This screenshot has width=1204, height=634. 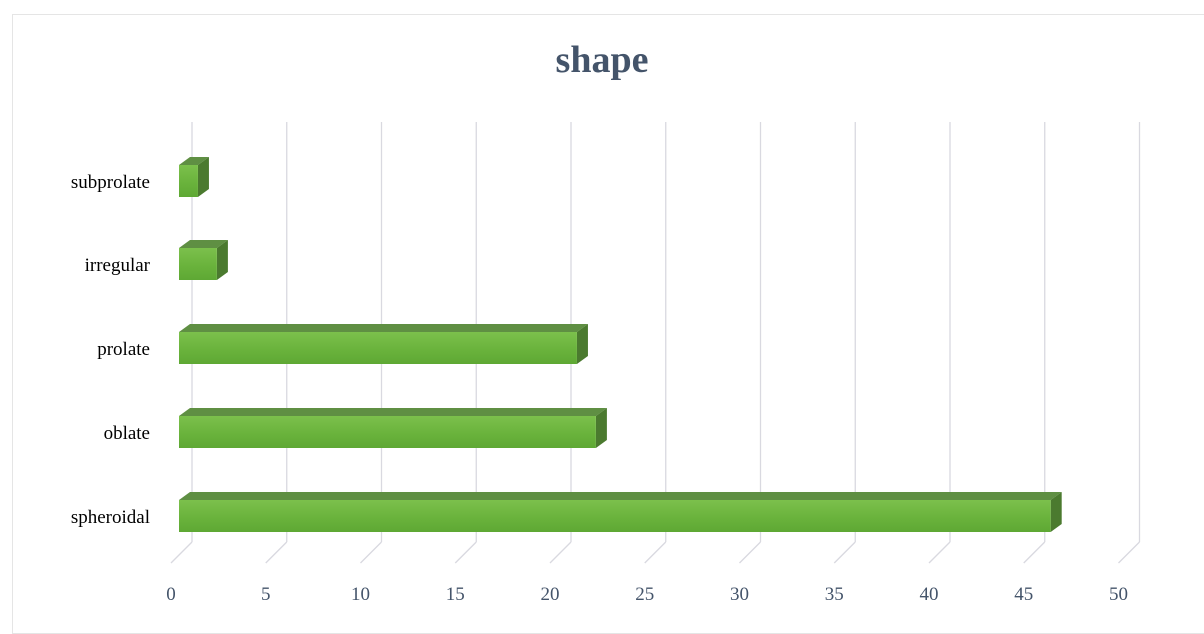 I want to click on chart-title: shape, so click(x=602, y=60).